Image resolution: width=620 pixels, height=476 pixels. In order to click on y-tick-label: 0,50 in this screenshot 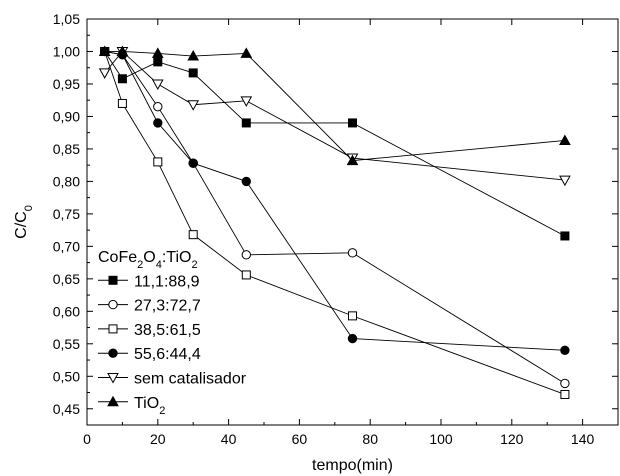, I will do `click(66, 376)`.